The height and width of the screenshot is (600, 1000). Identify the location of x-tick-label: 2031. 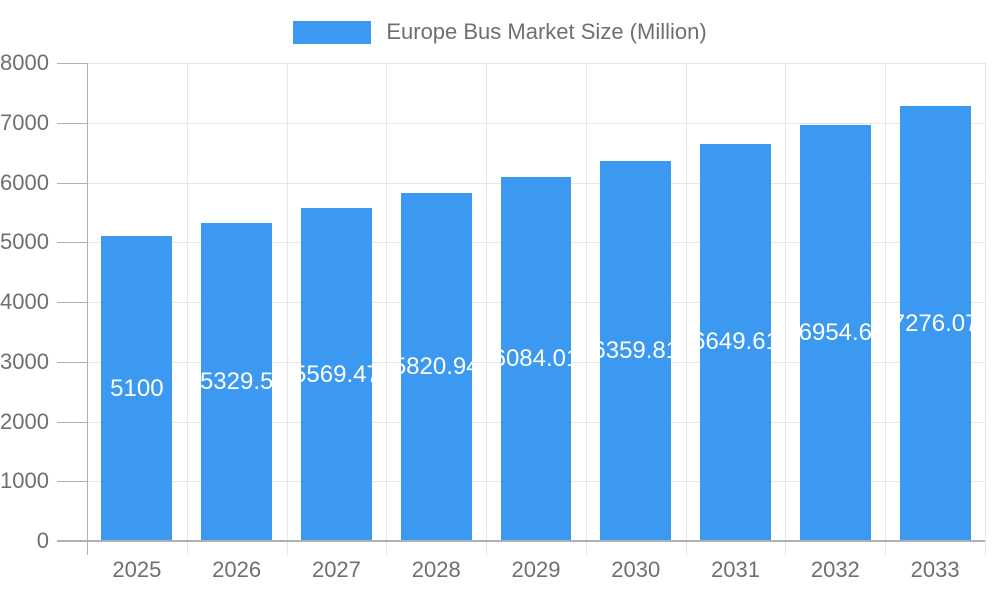
(736, 569).